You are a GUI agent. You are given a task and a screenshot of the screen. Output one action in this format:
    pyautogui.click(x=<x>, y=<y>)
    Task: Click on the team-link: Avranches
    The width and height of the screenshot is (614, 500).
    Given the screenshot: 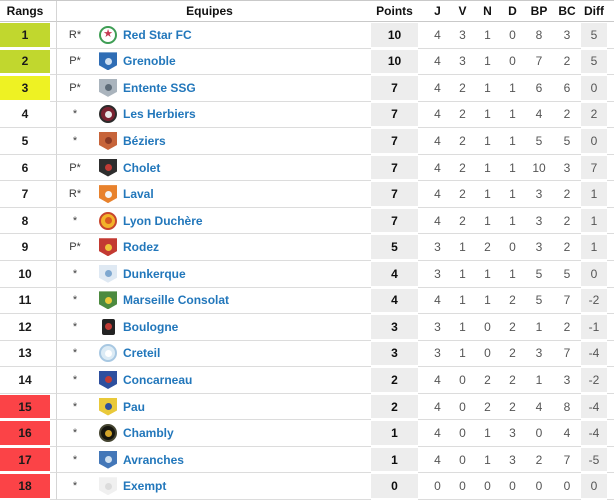 What is the action you would take?
    pyautogui.click(x=242, y=460)
    